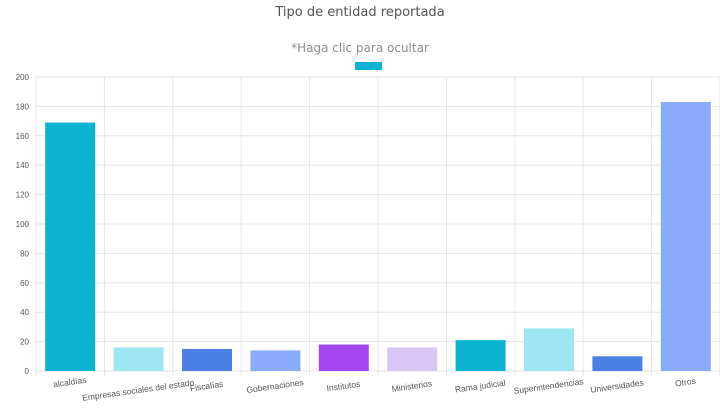  I want to click on x-tick-label: Universidades, so click(617, 385).